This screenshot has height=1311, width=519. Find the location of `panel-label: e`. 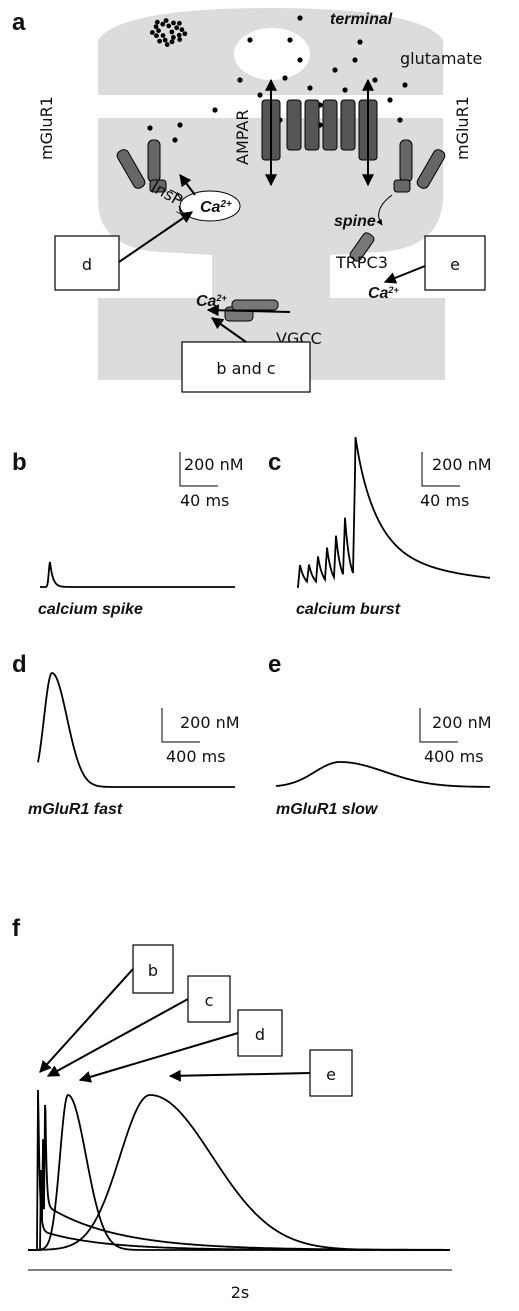

panel-label: e is located at coordinates (274, 664).